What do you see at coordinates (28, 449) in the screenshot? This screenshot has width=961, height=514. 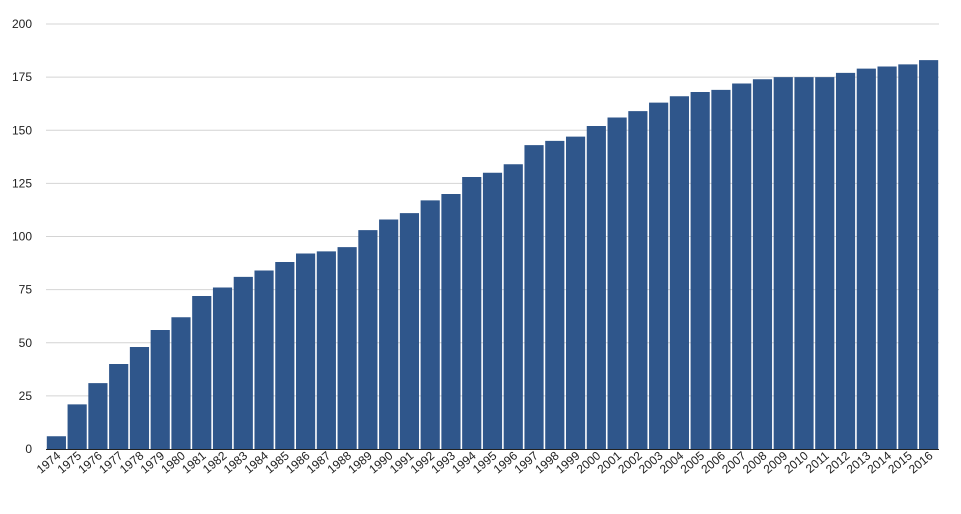 I see `y-tick-label: 0` at bounding box center [28, 449].